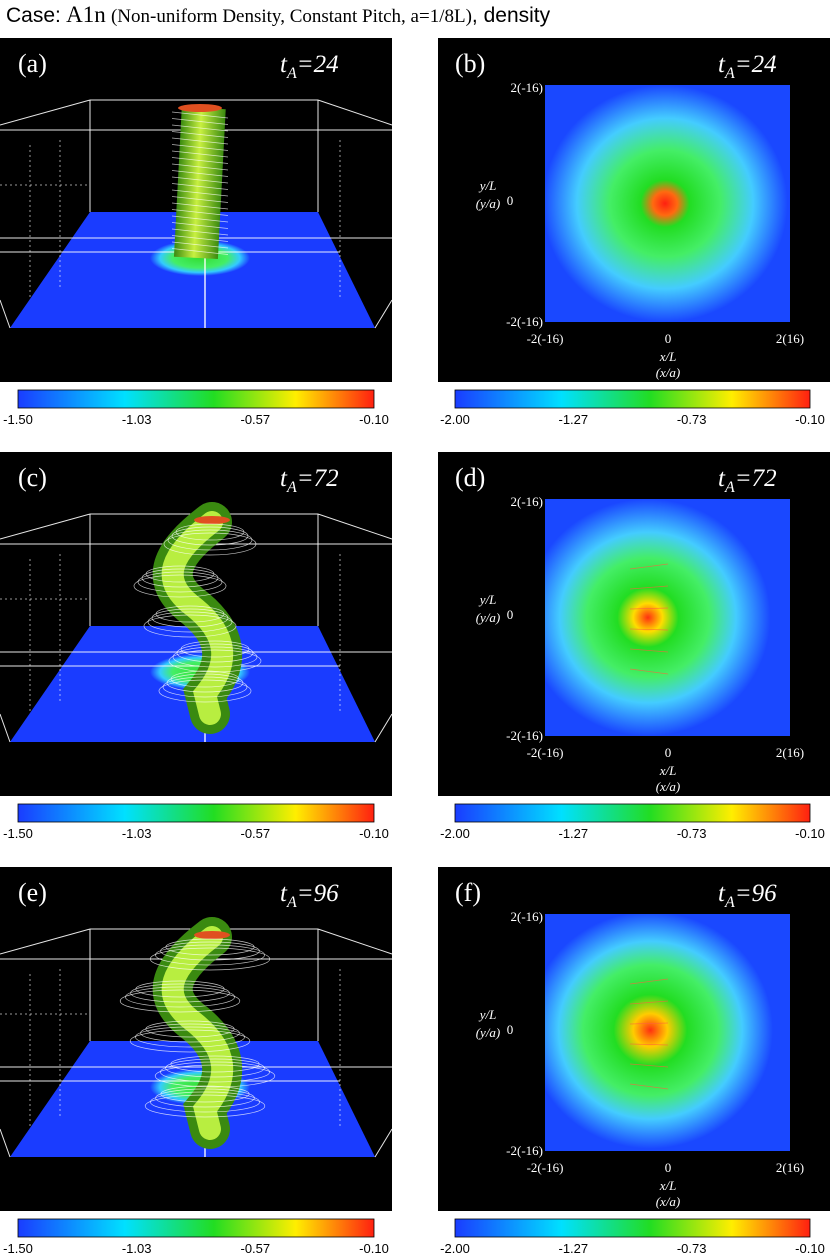 Image resolution: width=830 pixels, height=1253 pixels. Describe the element at coordinates (545, 1167) in the screenshot. I see `x-tick-label: -2(-16)` at that location.